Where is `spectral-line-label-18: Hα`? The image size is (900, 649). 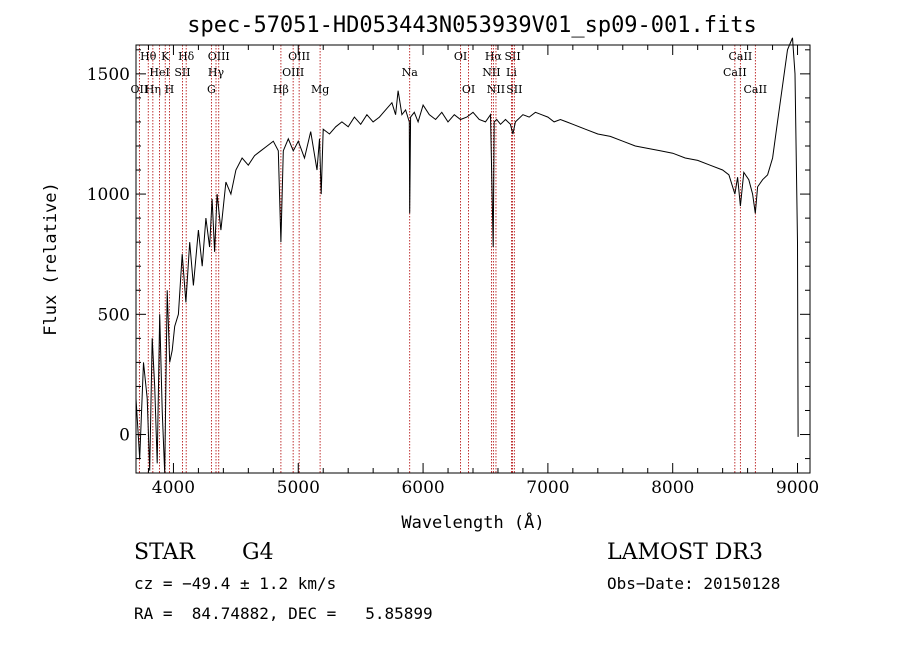 spectral-line-label-18: Hα is located at coordinates (494, 56).